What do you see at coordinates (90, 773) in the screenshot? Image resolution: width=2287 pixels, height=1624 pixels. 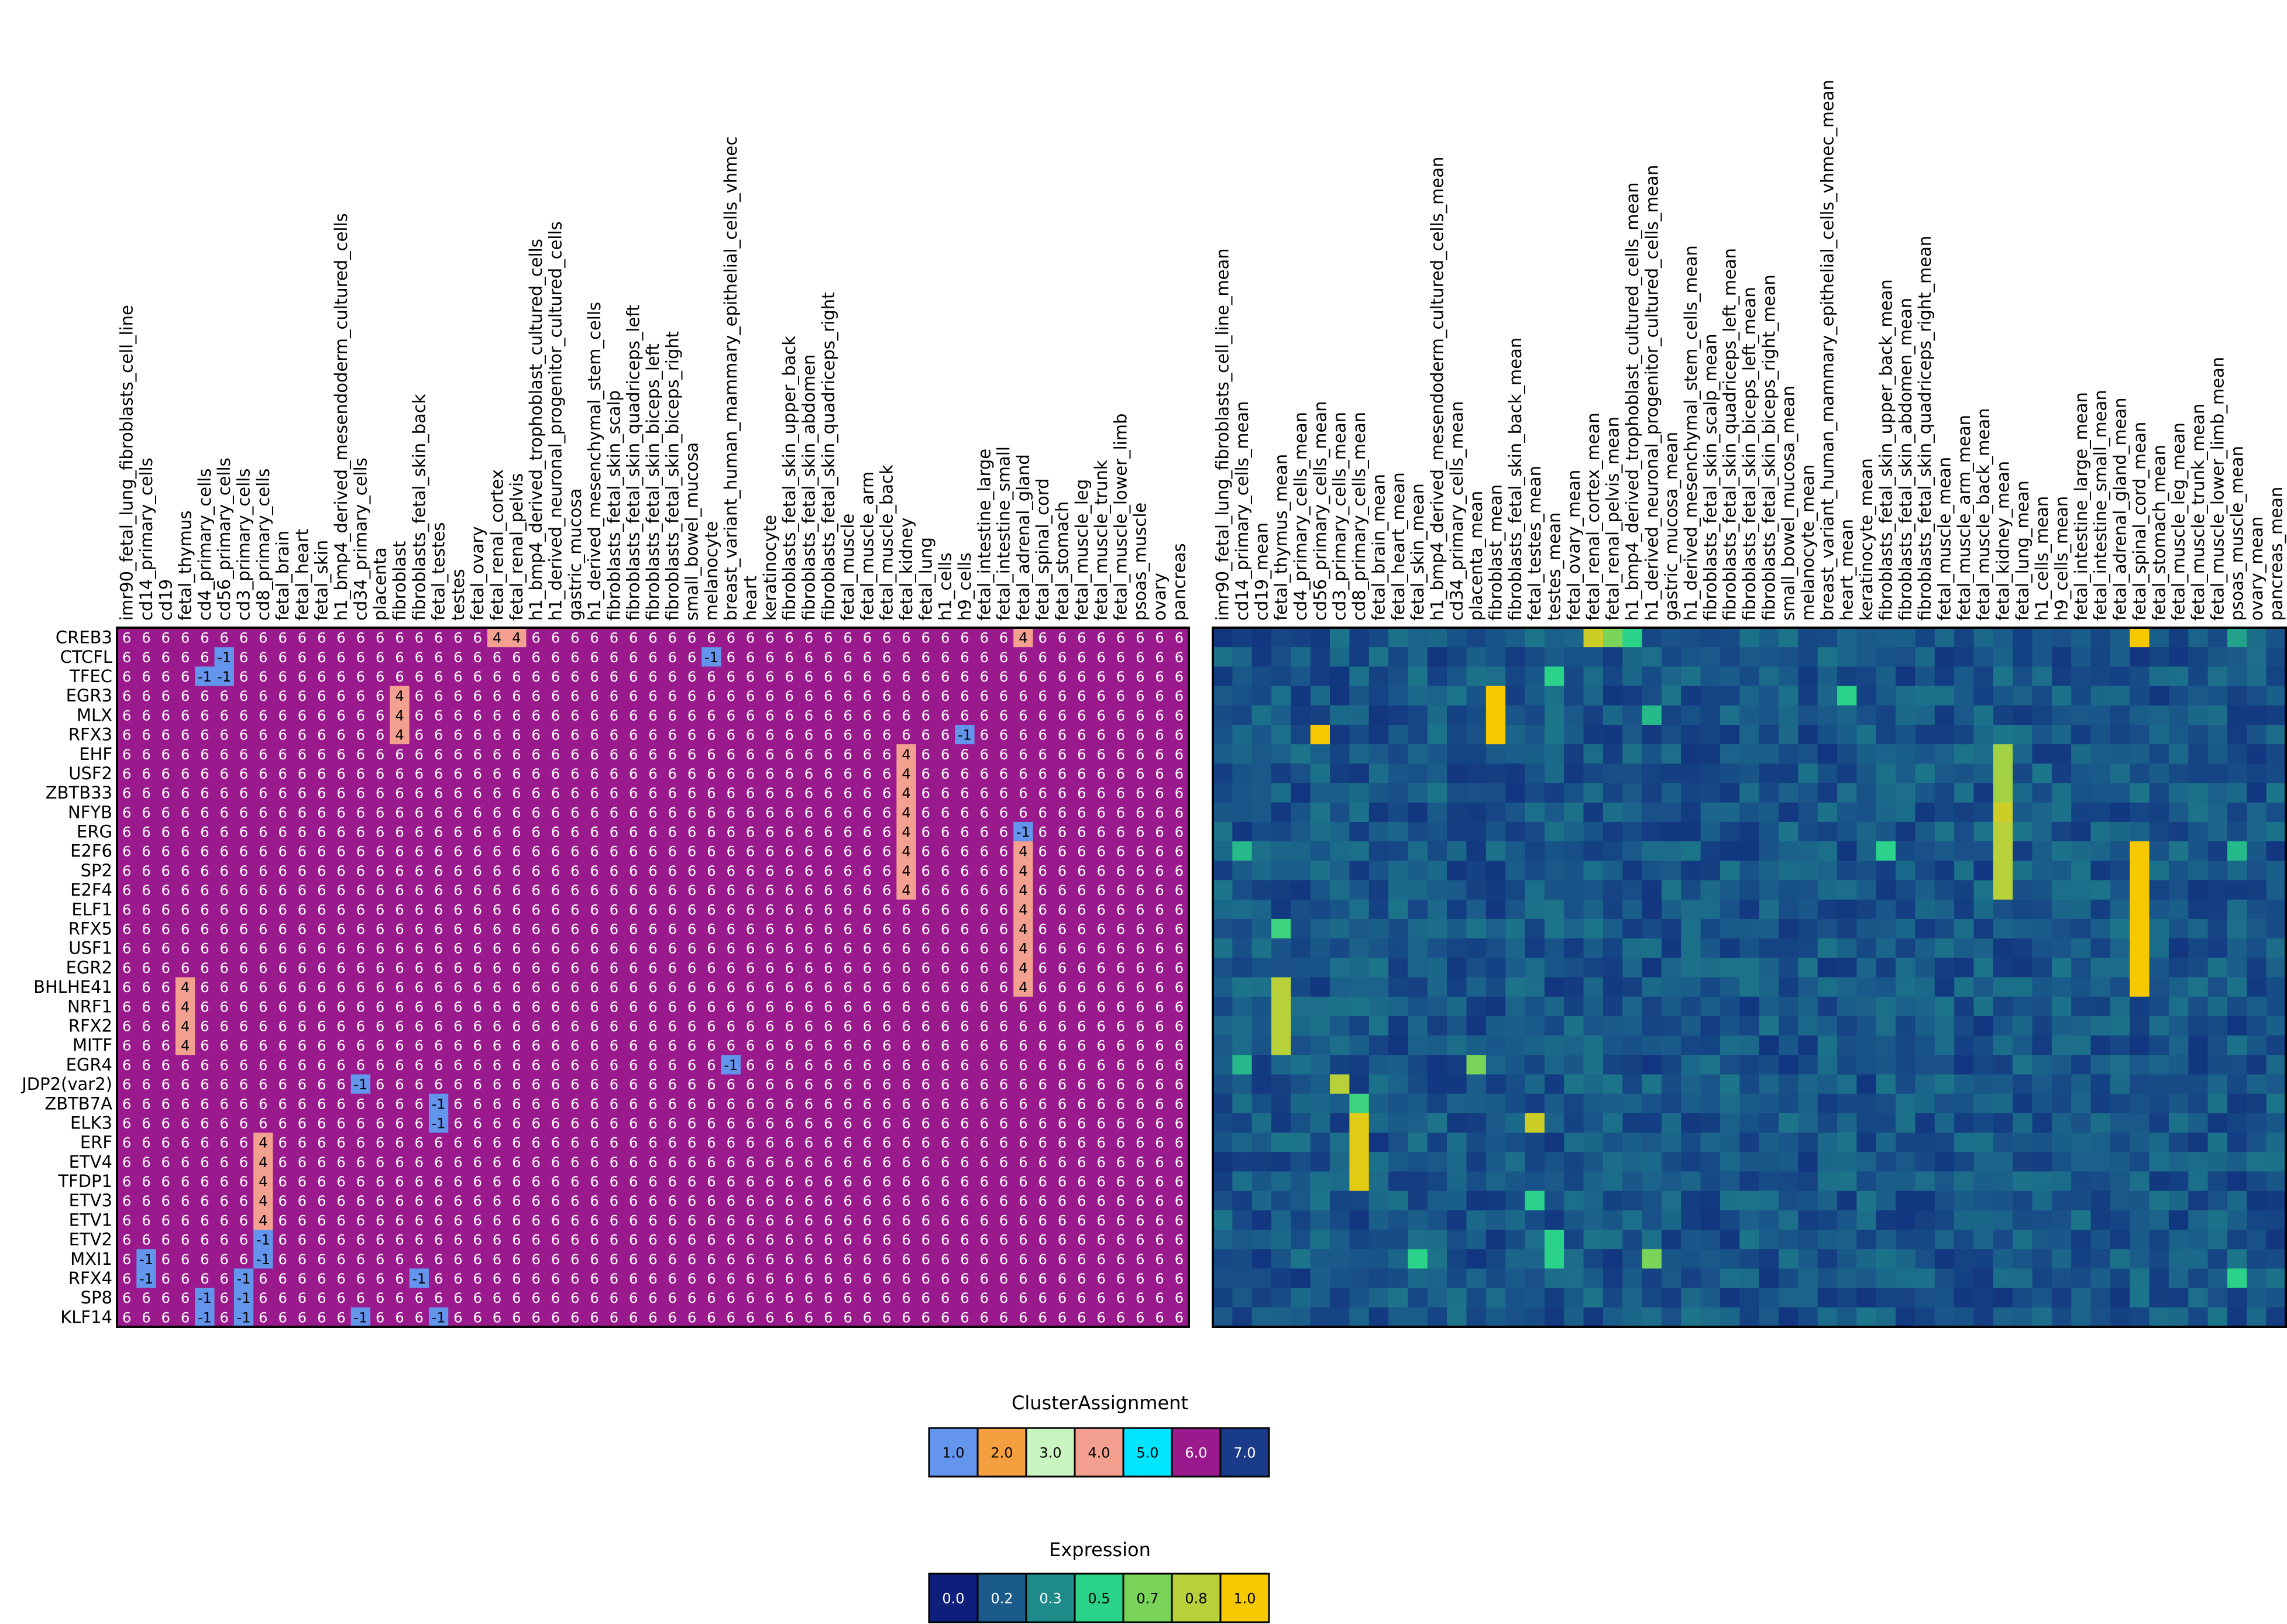 I see `row-label: USF2` at bounding box center [90, 773].